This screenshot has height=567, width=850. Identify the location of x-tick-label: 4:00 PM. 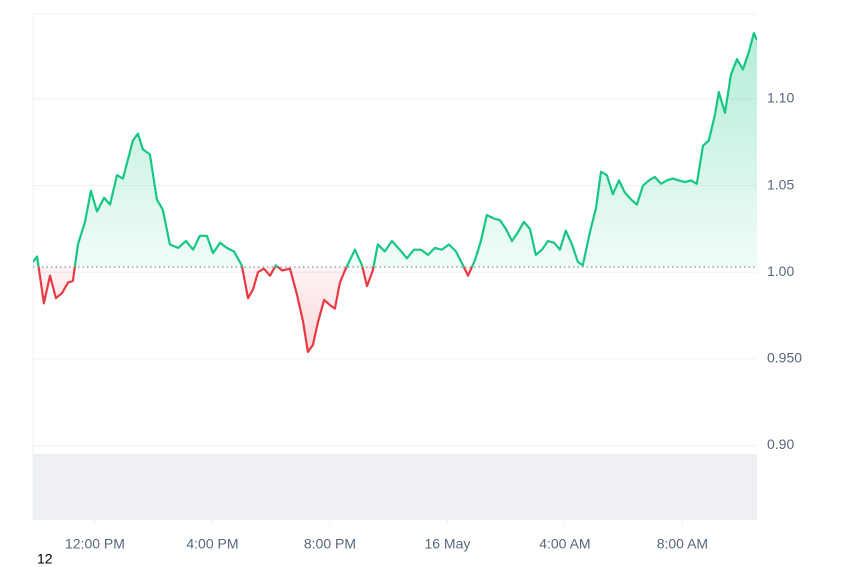
(212, 544).